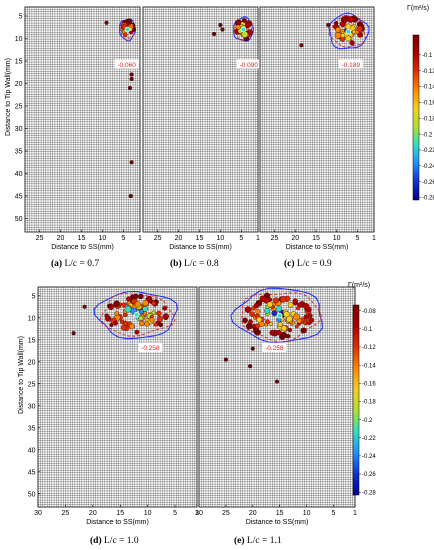 This screenshot has height=550, width=434. Describe the element at coordinates (32, 340) in the screenshot. I see `y-tick-label: 15` at that location.